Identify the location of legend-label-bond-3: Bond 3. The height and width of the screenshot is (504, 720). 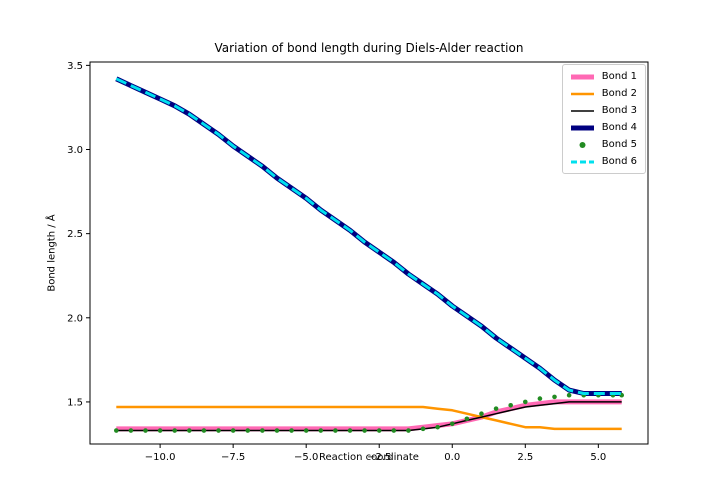
(619, 110).